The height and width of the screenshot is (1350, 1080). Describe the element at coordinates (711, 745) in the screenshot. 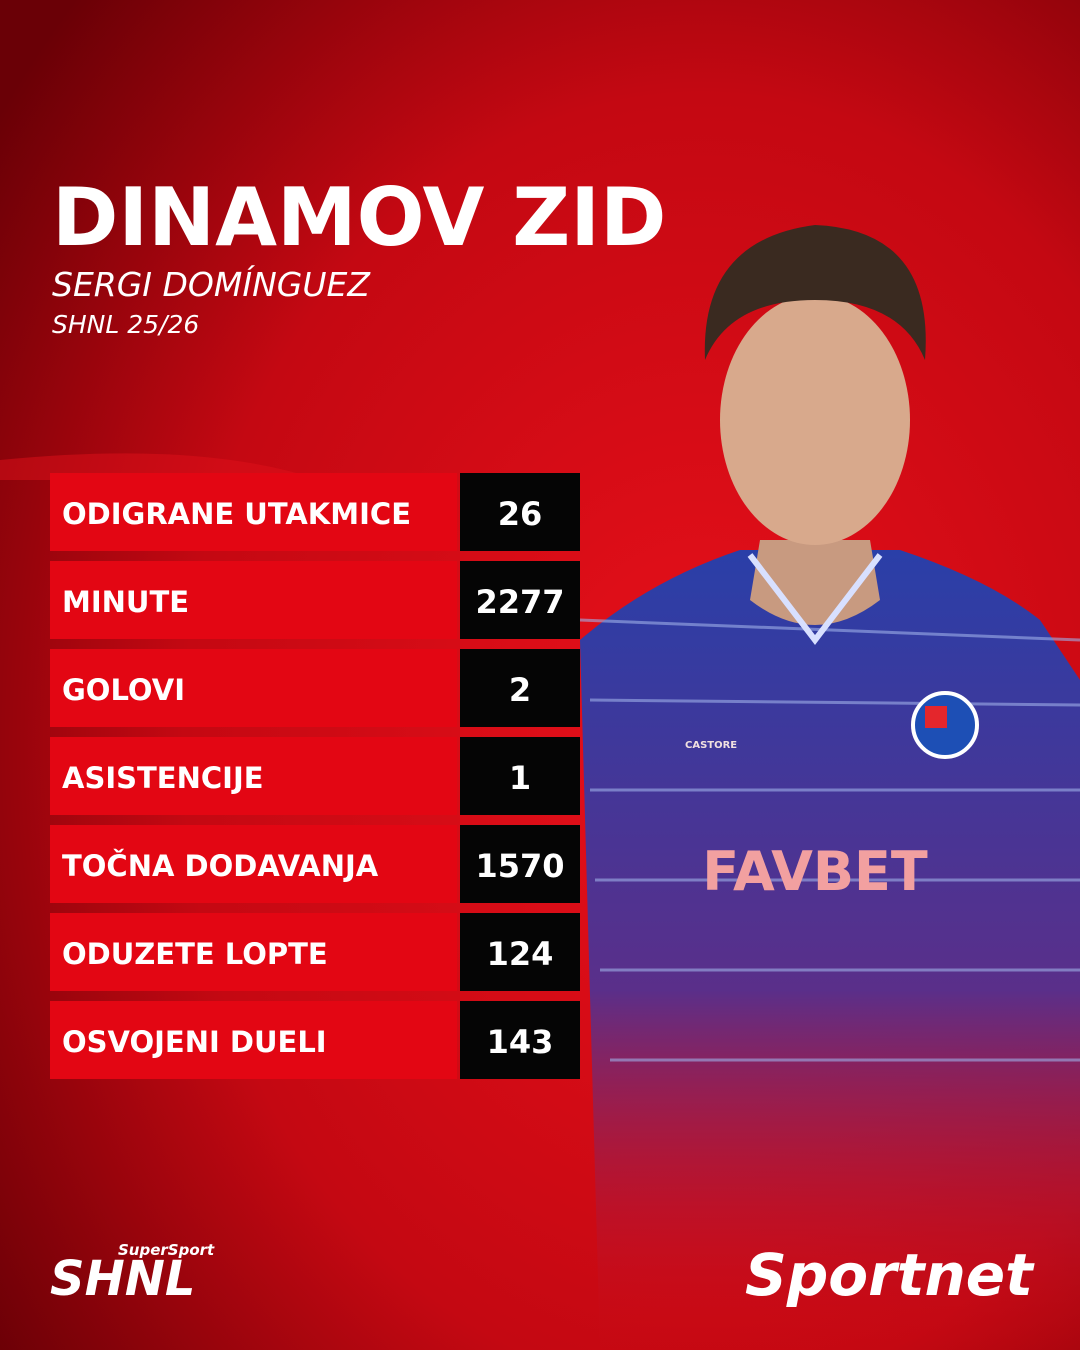

I see `kit-brand: CASTORE` at that location.